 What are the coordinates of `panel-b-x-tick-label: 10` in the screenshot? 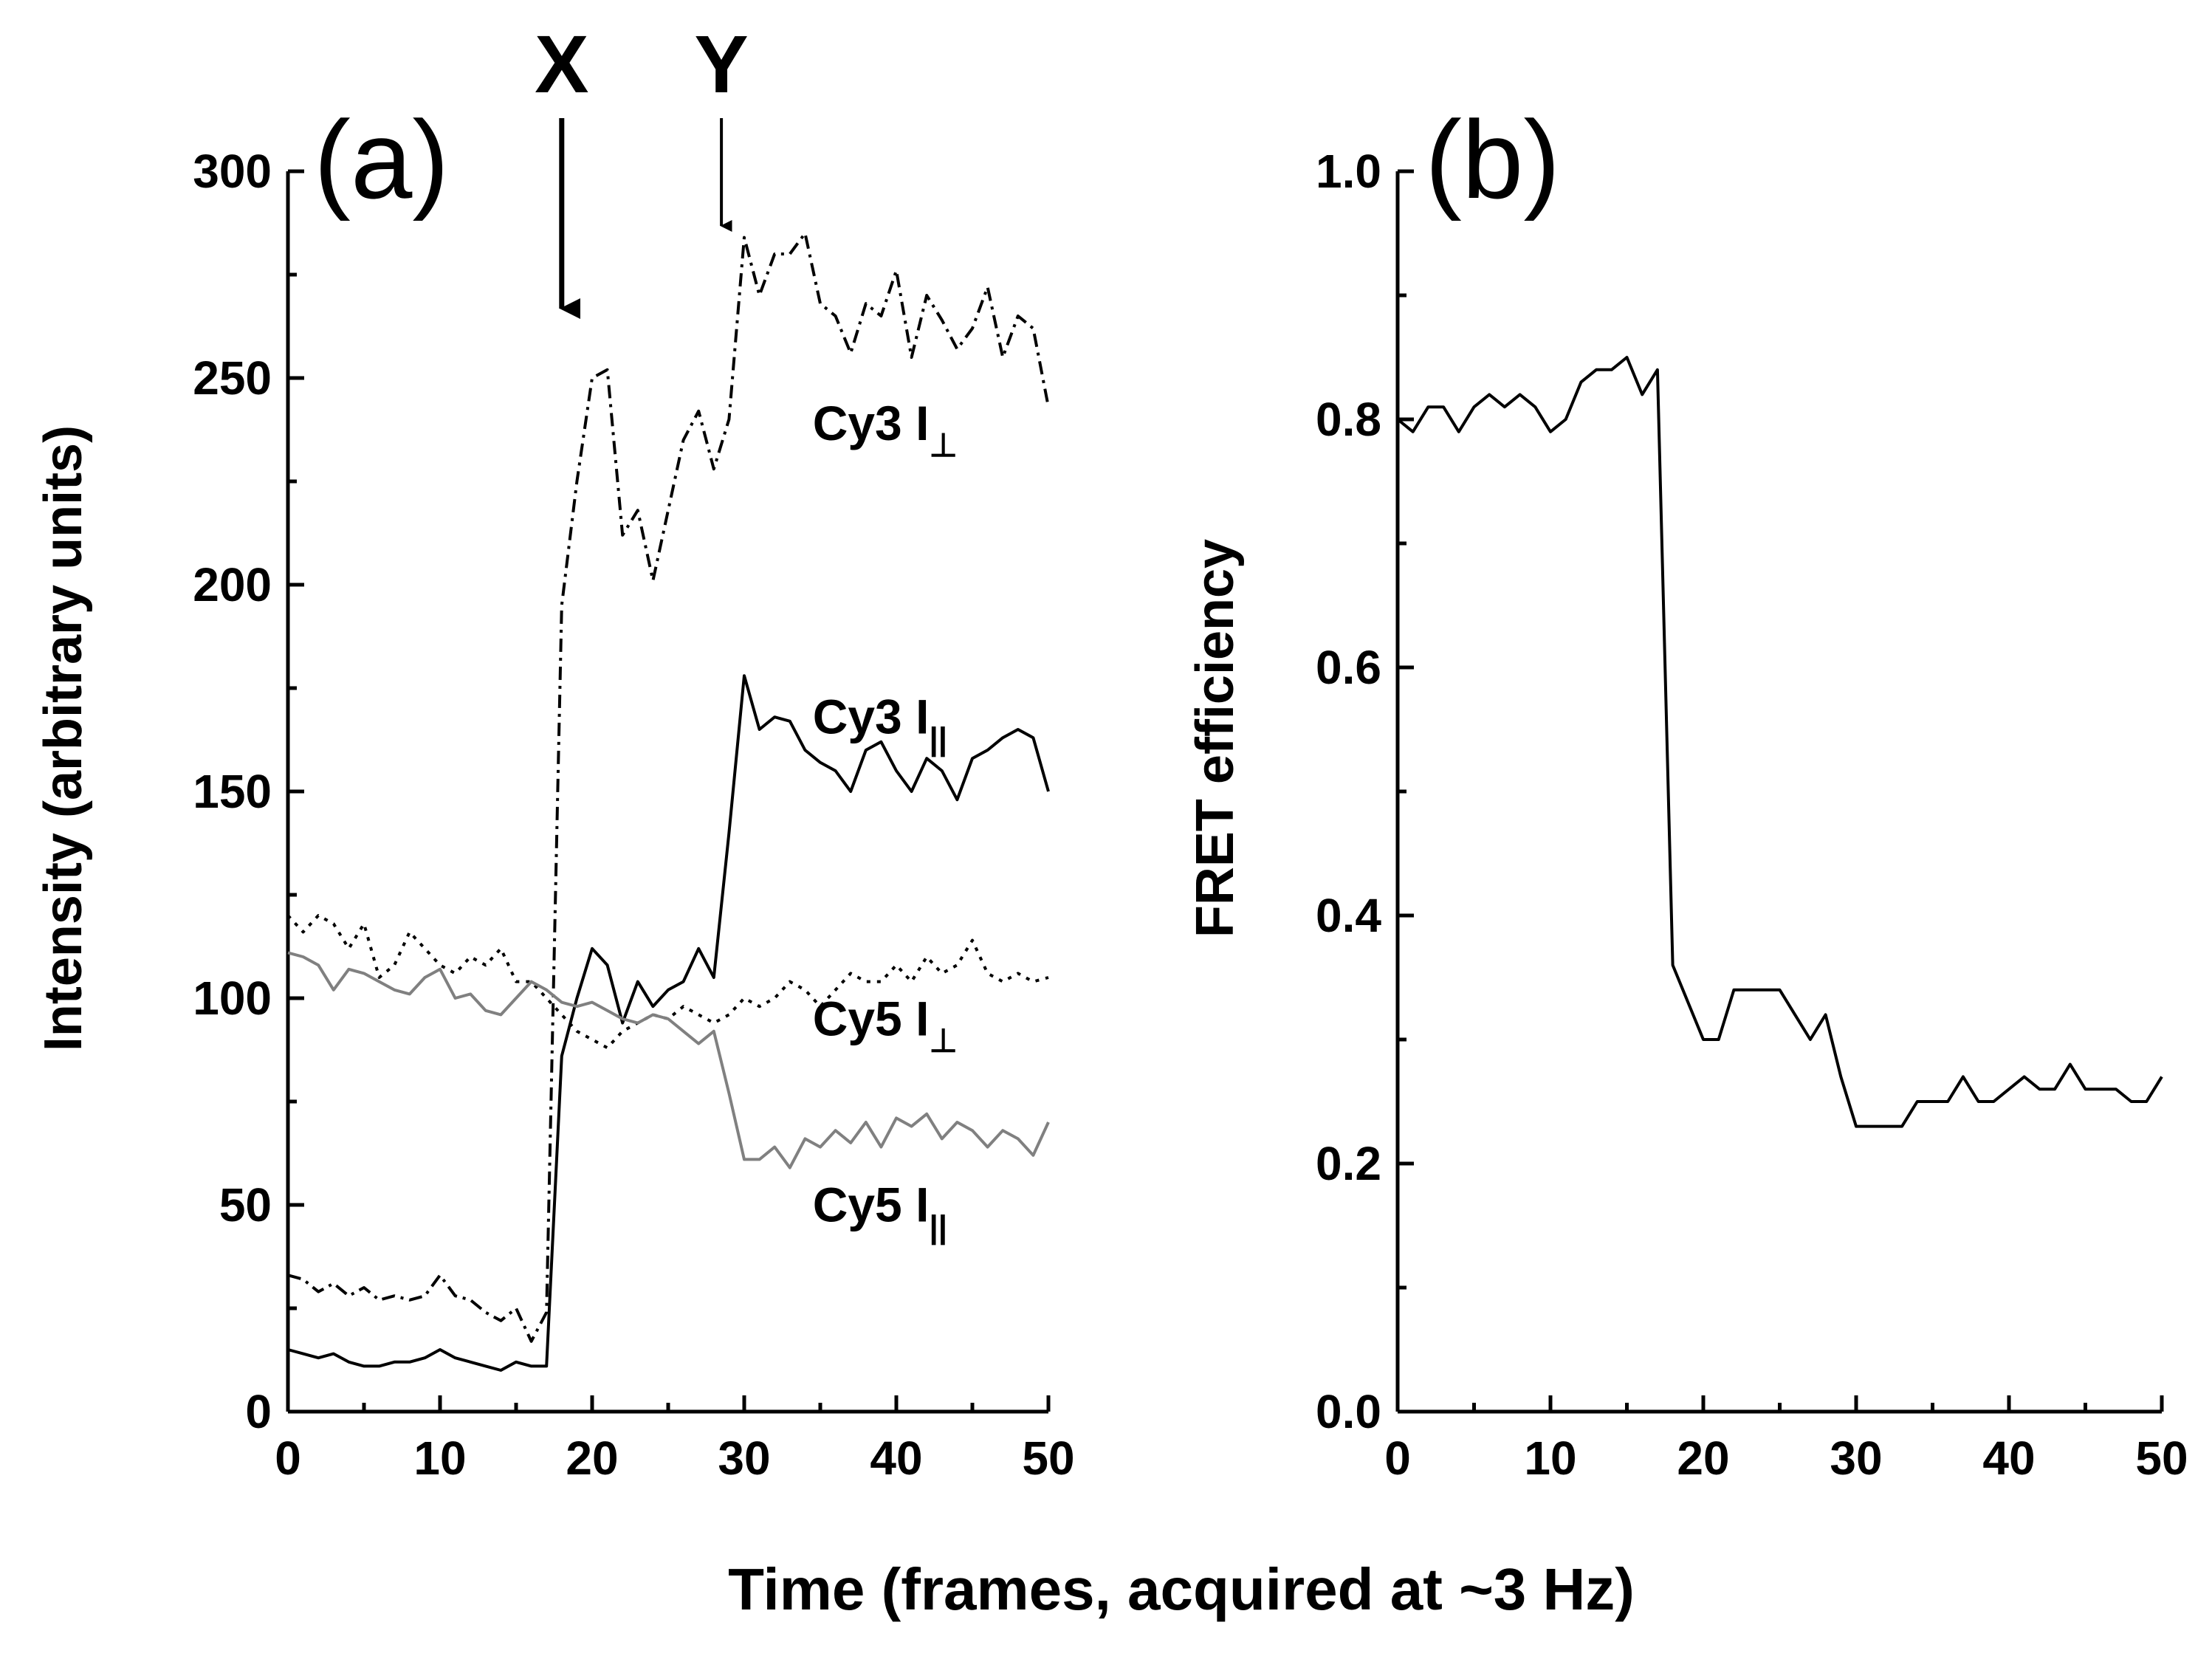 It's located at (1550, 1458).